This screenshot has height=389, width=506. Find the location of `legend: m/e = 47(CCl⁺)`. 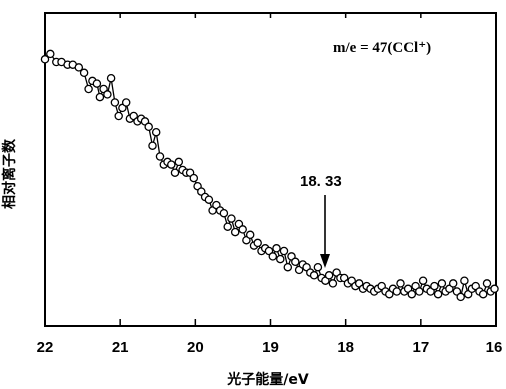

legend: m/e = 47(CCl⁺) is located at coordinates (382, 48).